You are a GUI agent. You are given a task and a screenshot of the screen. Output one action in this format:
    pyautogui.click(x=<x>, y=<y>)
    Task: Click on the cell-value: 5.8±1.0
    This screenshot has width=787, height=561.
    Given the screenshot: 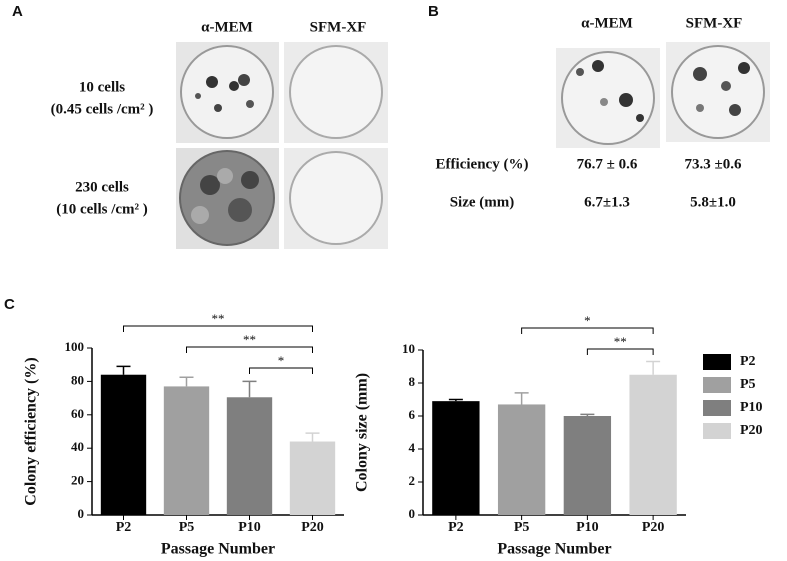 What is the action you would take?
    pyautogui.click(x=713, y=202)
    